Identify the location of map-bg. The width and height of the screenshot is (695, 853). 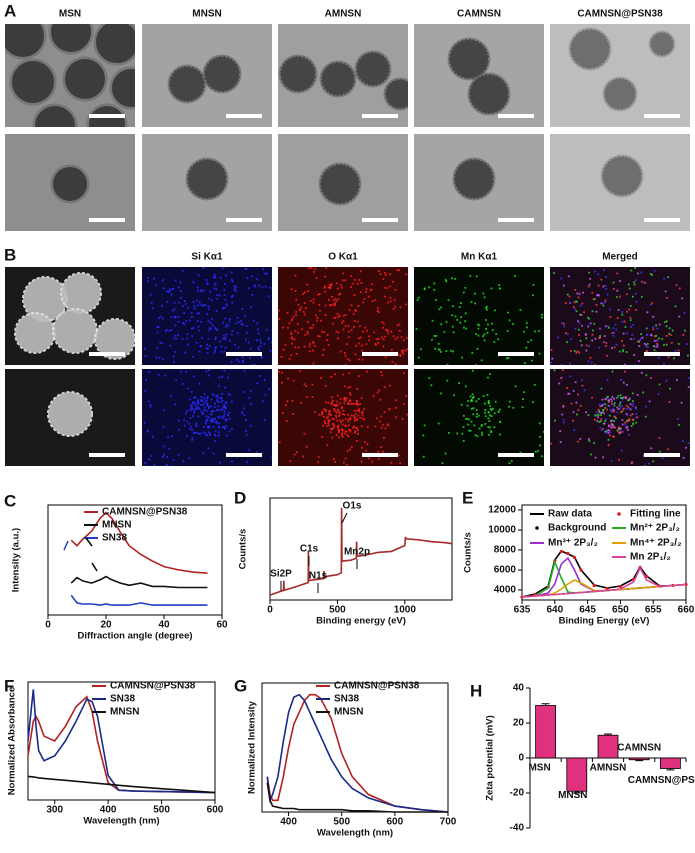
(620, 417).